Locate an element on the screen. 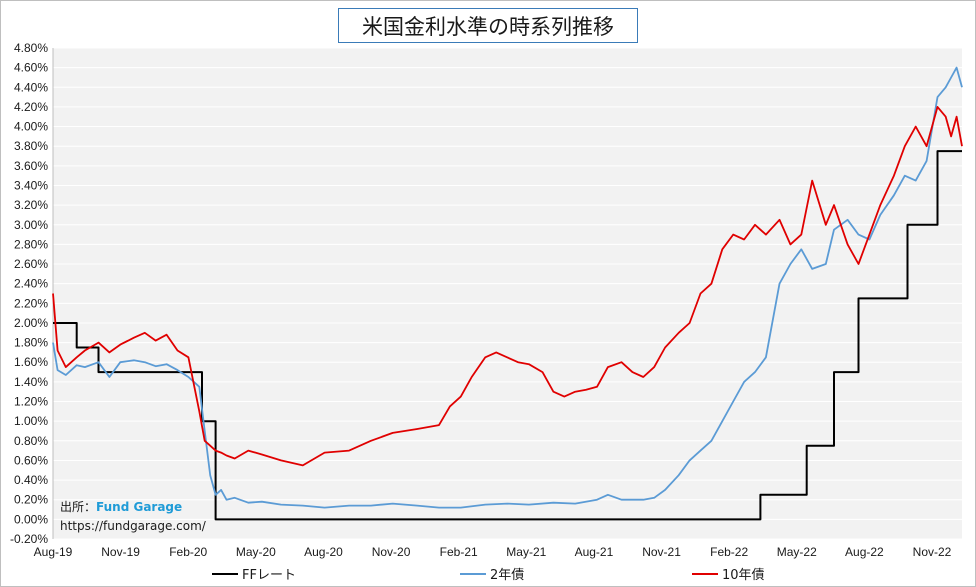 The image size is (976, 587). x-tick-label: Feb-22 is located at coordinates (729, 552).